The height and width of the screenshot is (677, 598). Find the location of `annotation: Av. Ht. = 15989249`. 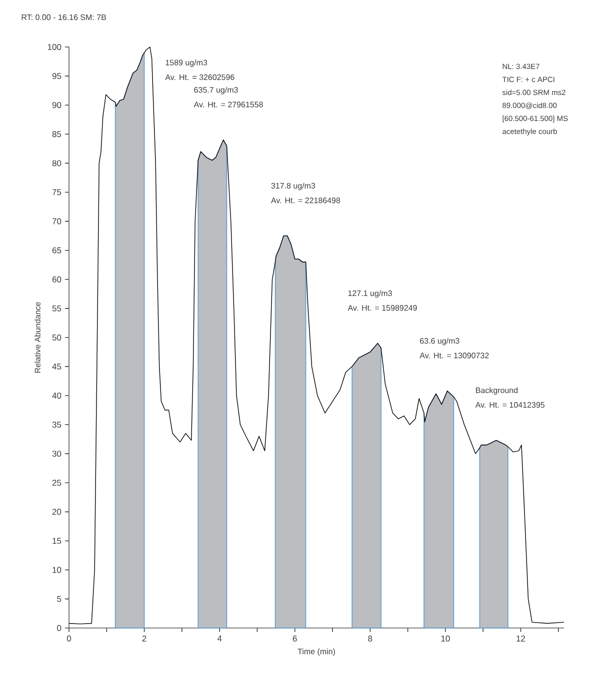

annotation: Av. Ht. = 15989249 is located at coordinates (382, 308).